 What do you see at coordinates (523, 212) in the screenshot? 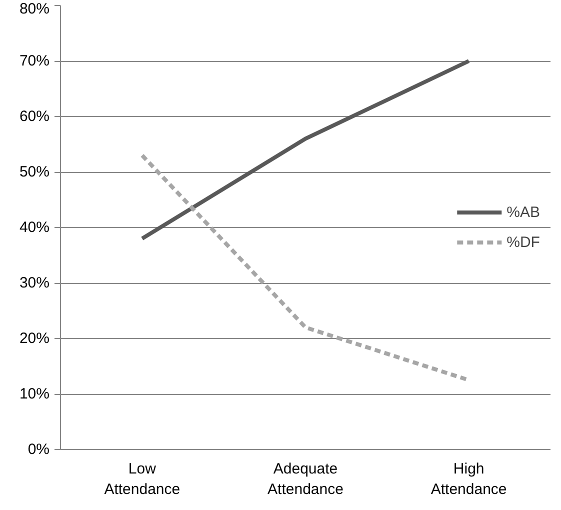
I see `legend-label: %AB` at bounding box center [523, 212].